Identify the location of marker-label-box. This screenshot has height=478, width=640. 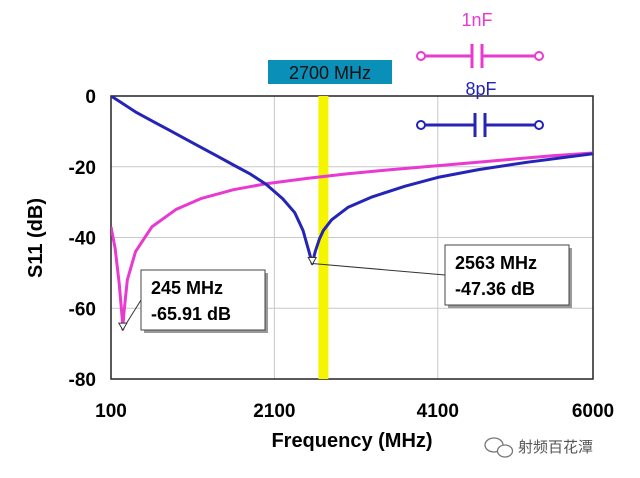
(330, 72).